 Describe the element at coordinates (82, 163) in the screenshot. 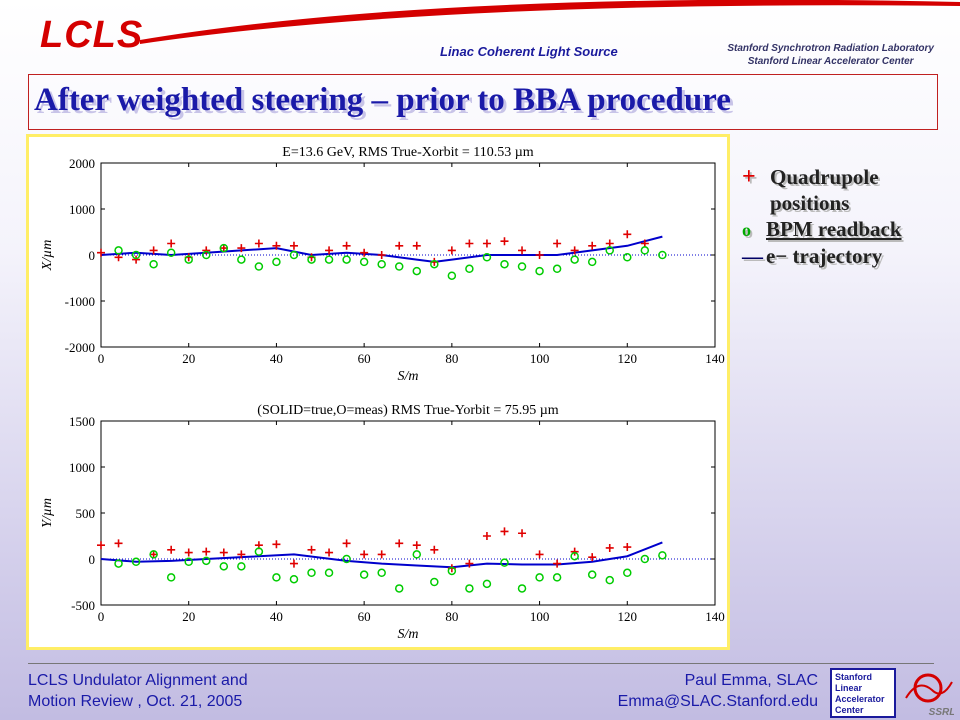

I see `chart1-y-tick-label: 2000` at that location.